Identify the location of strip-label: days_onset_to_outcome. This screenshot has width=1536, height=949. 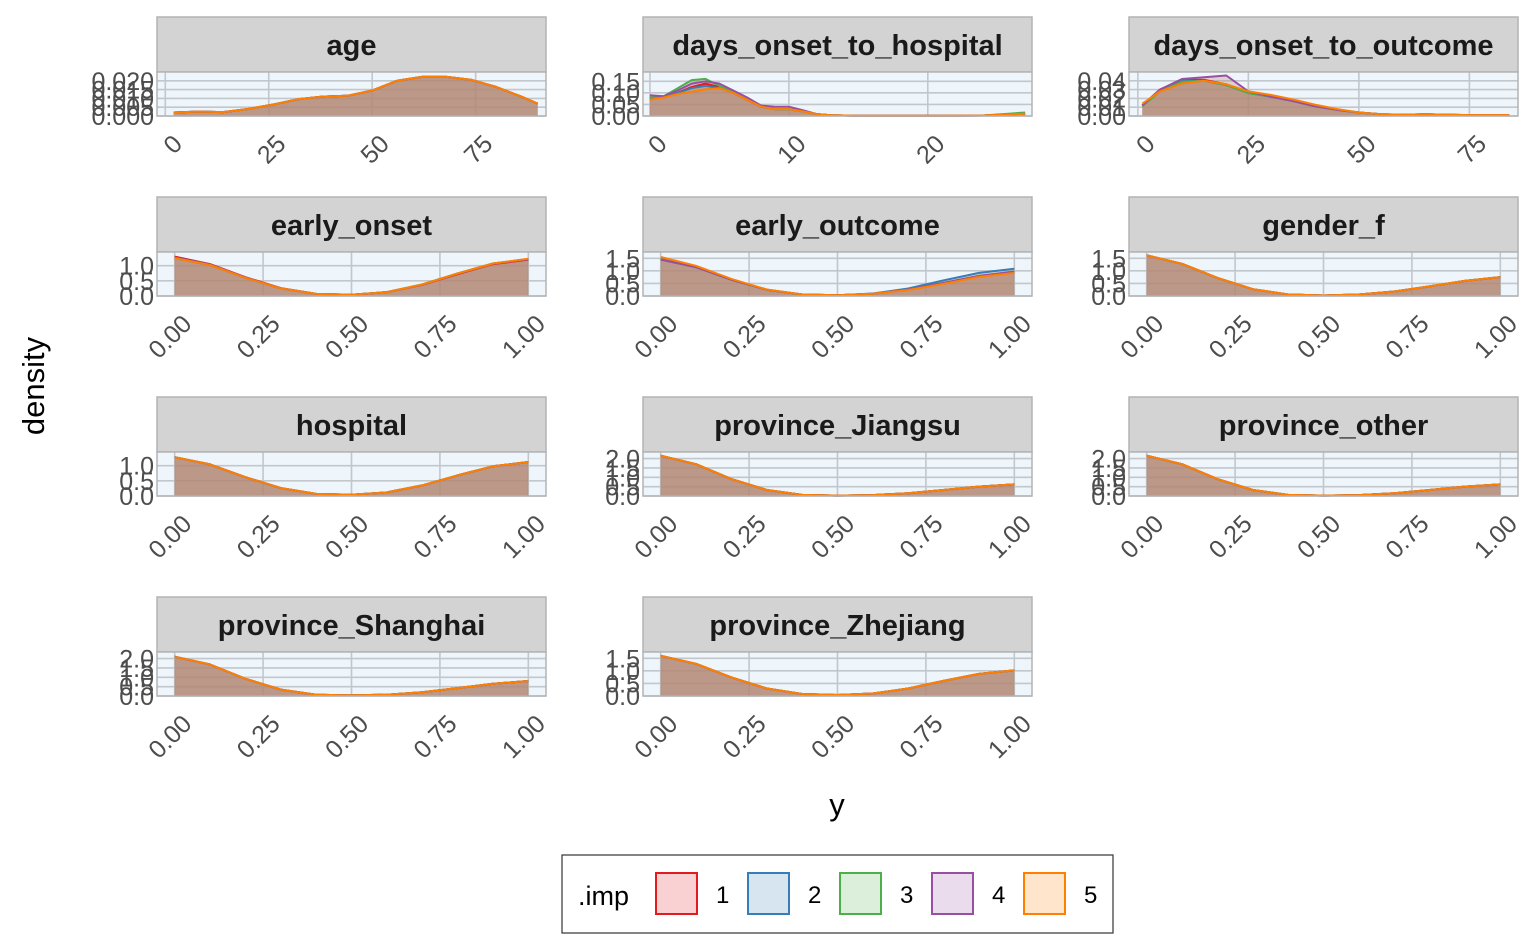
(1323, 46).